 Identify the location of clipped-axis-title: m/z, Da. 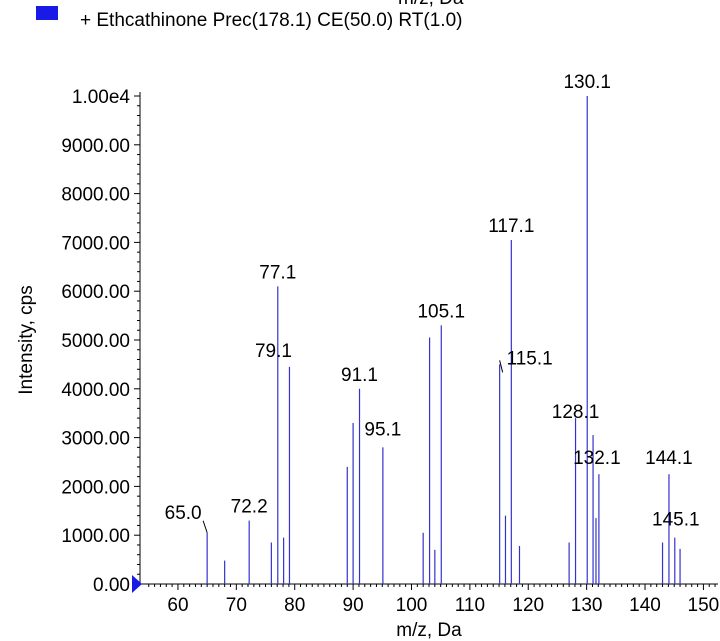
(430, 5).